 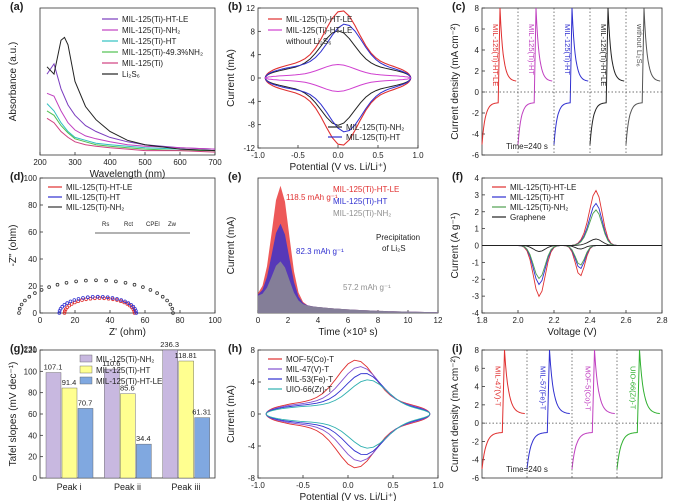 What do you see at coordinates (348, 496) in the screenshot?
I see `x-axis-label: Potential (V vs. Li/Li⁺)` at bounding box center [348, 496].